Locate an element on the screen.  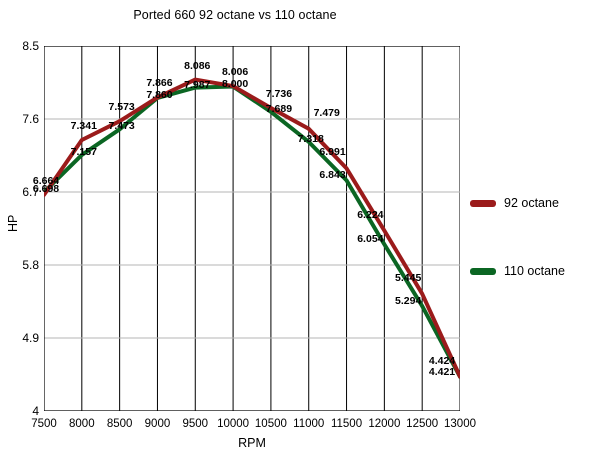
legend-item: 92 octane is located at coordinates (533, 203).